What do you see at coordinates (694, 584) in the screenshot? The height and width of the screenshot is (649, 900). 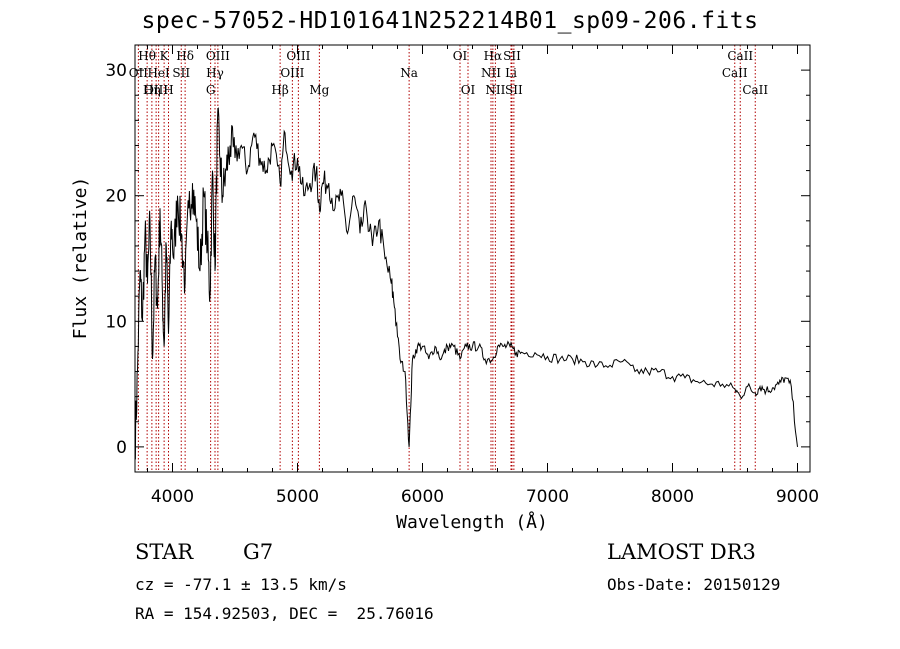 I see `obs-date: Obs-Date: 20150129` at bounding box center [694, 584].